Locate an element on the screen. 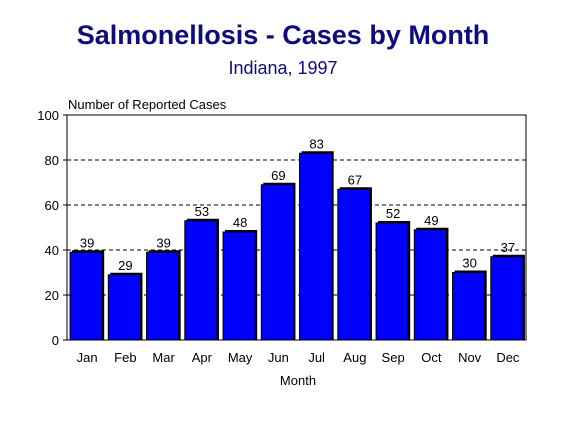  x-tick-label: Sep is located at coordinates (393, 357).